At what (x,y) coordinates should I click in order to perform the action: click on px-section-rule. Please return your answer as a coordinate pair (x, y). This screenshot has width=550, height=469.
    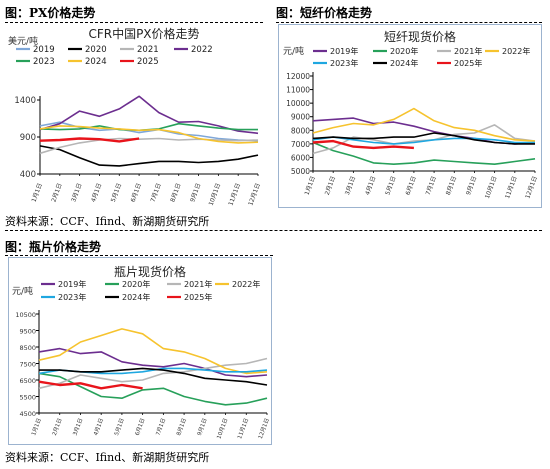
    Looking at the image, I should click on (134, 22).